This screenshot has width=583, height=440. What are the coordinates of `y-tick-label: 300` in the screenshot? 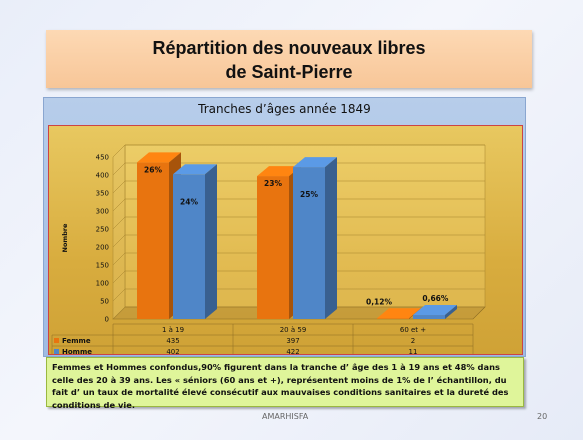 It's located at (102, 212).